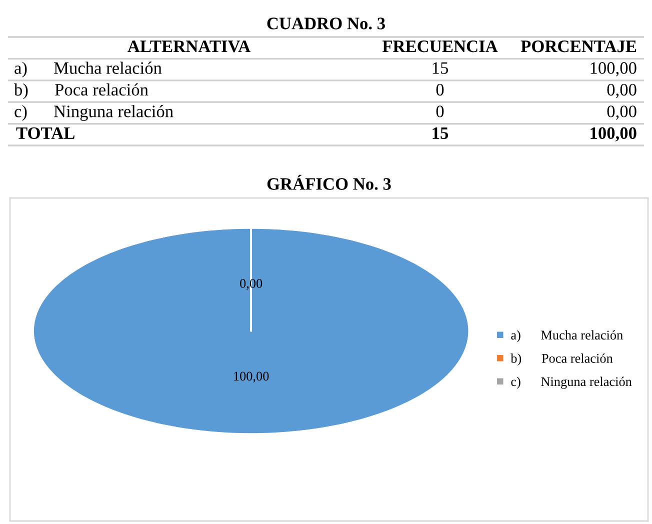 The width and height of the screenshot is (652, 524). Describe the element at coordinates (88, 70) in the screenshot. I see `category-label: a) Mucha relación` at that location.